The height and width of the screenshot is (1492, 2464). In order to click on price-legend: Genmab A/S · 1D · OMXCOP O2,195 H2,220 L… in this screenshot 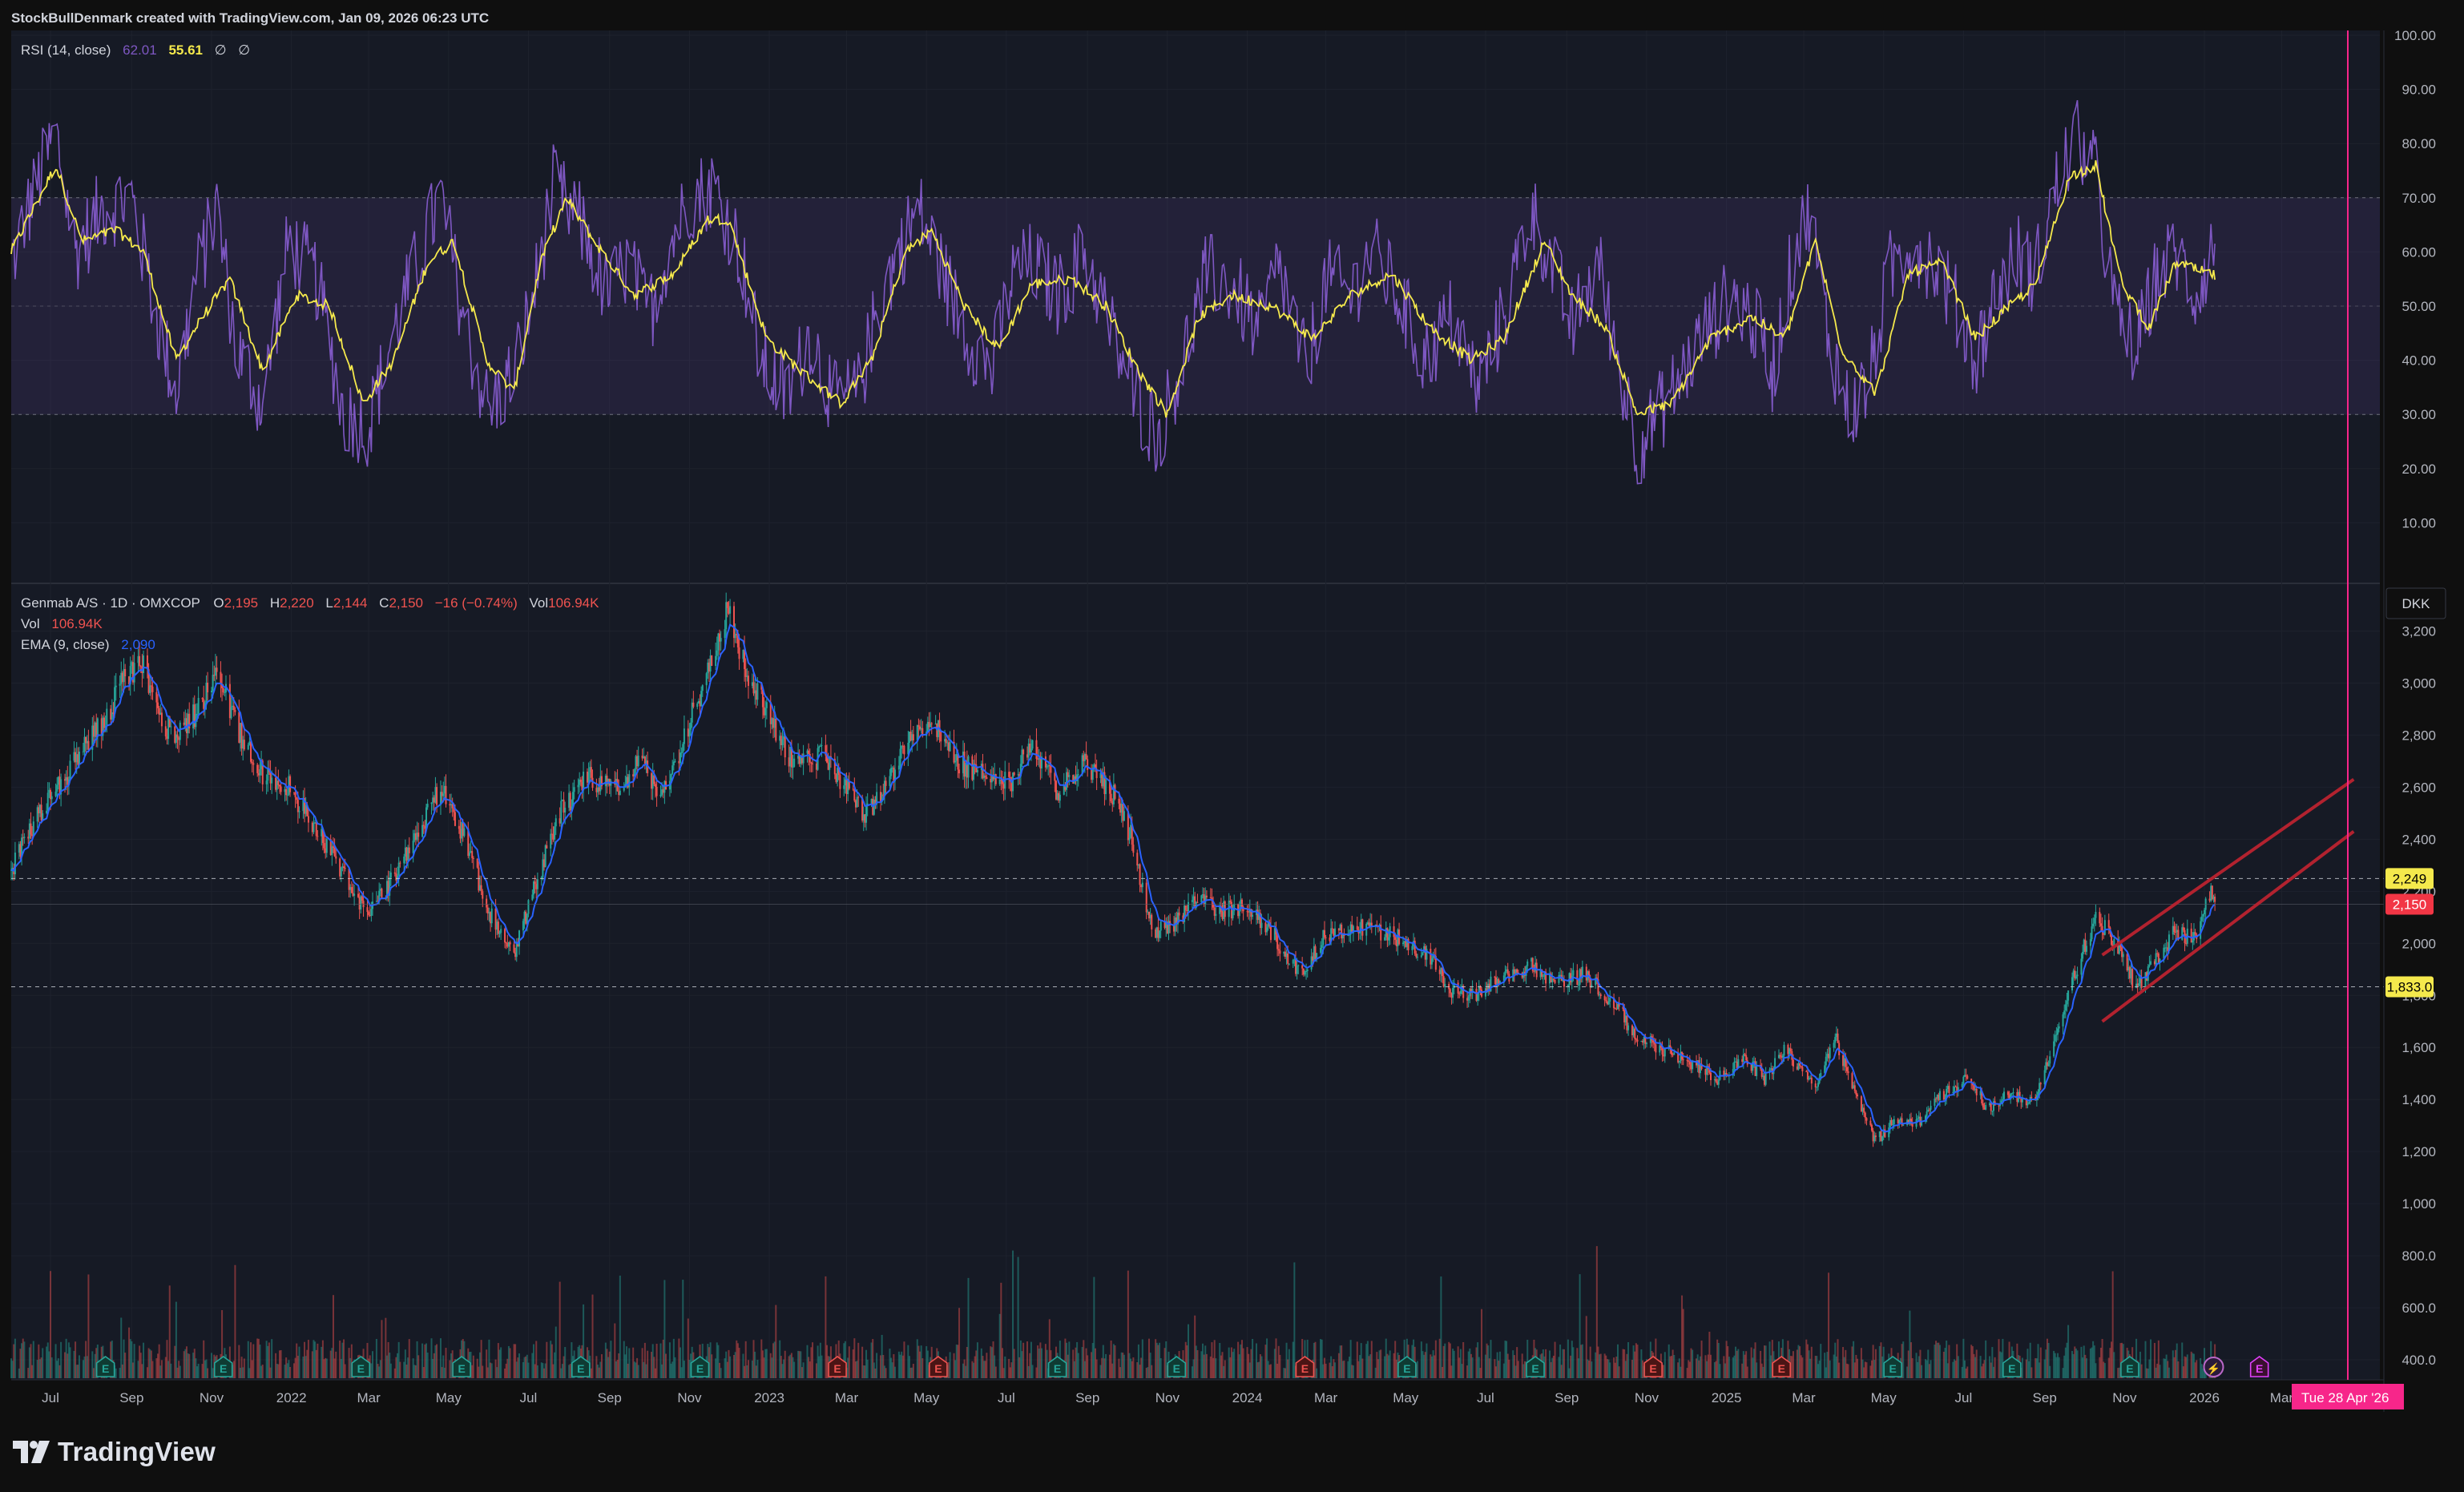, I will do `click(310, 603)`.